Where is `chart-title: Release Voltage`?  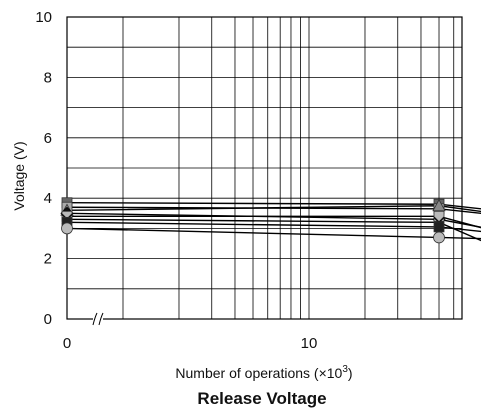
chart-title: Release Voltage is located at coordinates (261, 398).